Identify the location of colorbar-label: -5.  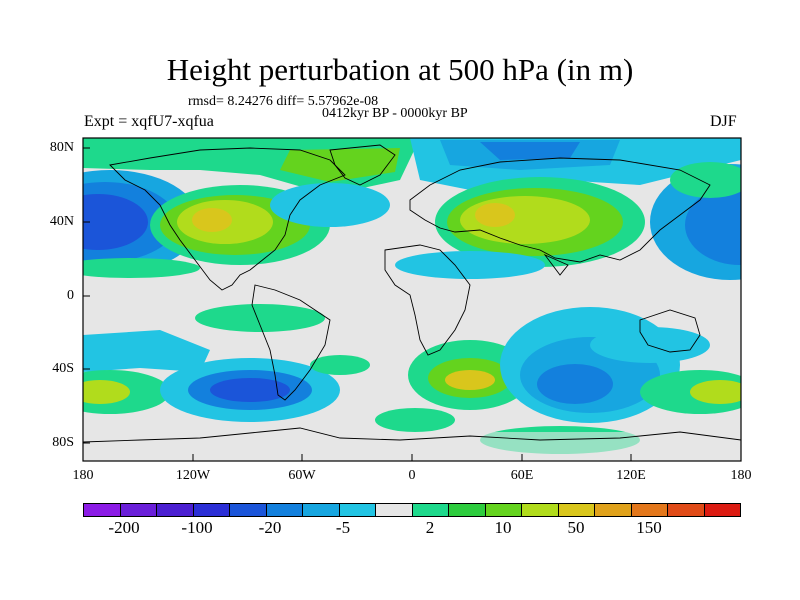
(343, 527).